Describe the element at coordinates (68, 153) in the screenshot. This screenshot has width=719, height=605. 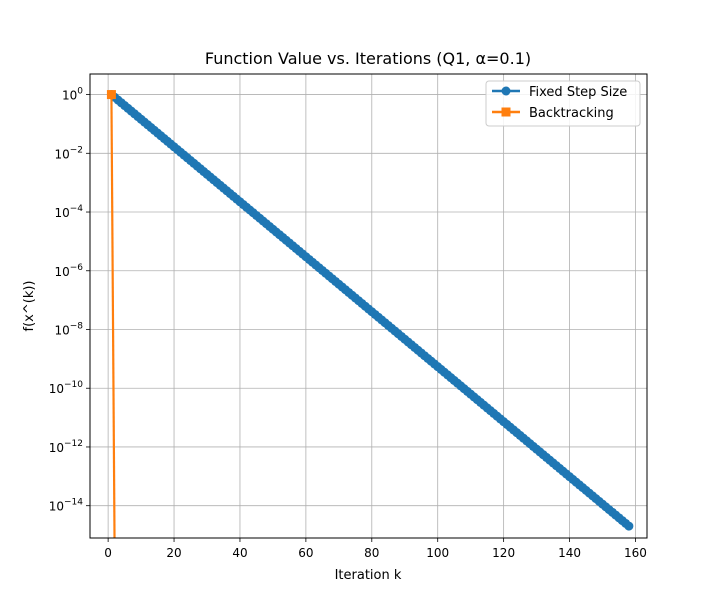
I see `y-tick-label: 10⁻²` at that location.